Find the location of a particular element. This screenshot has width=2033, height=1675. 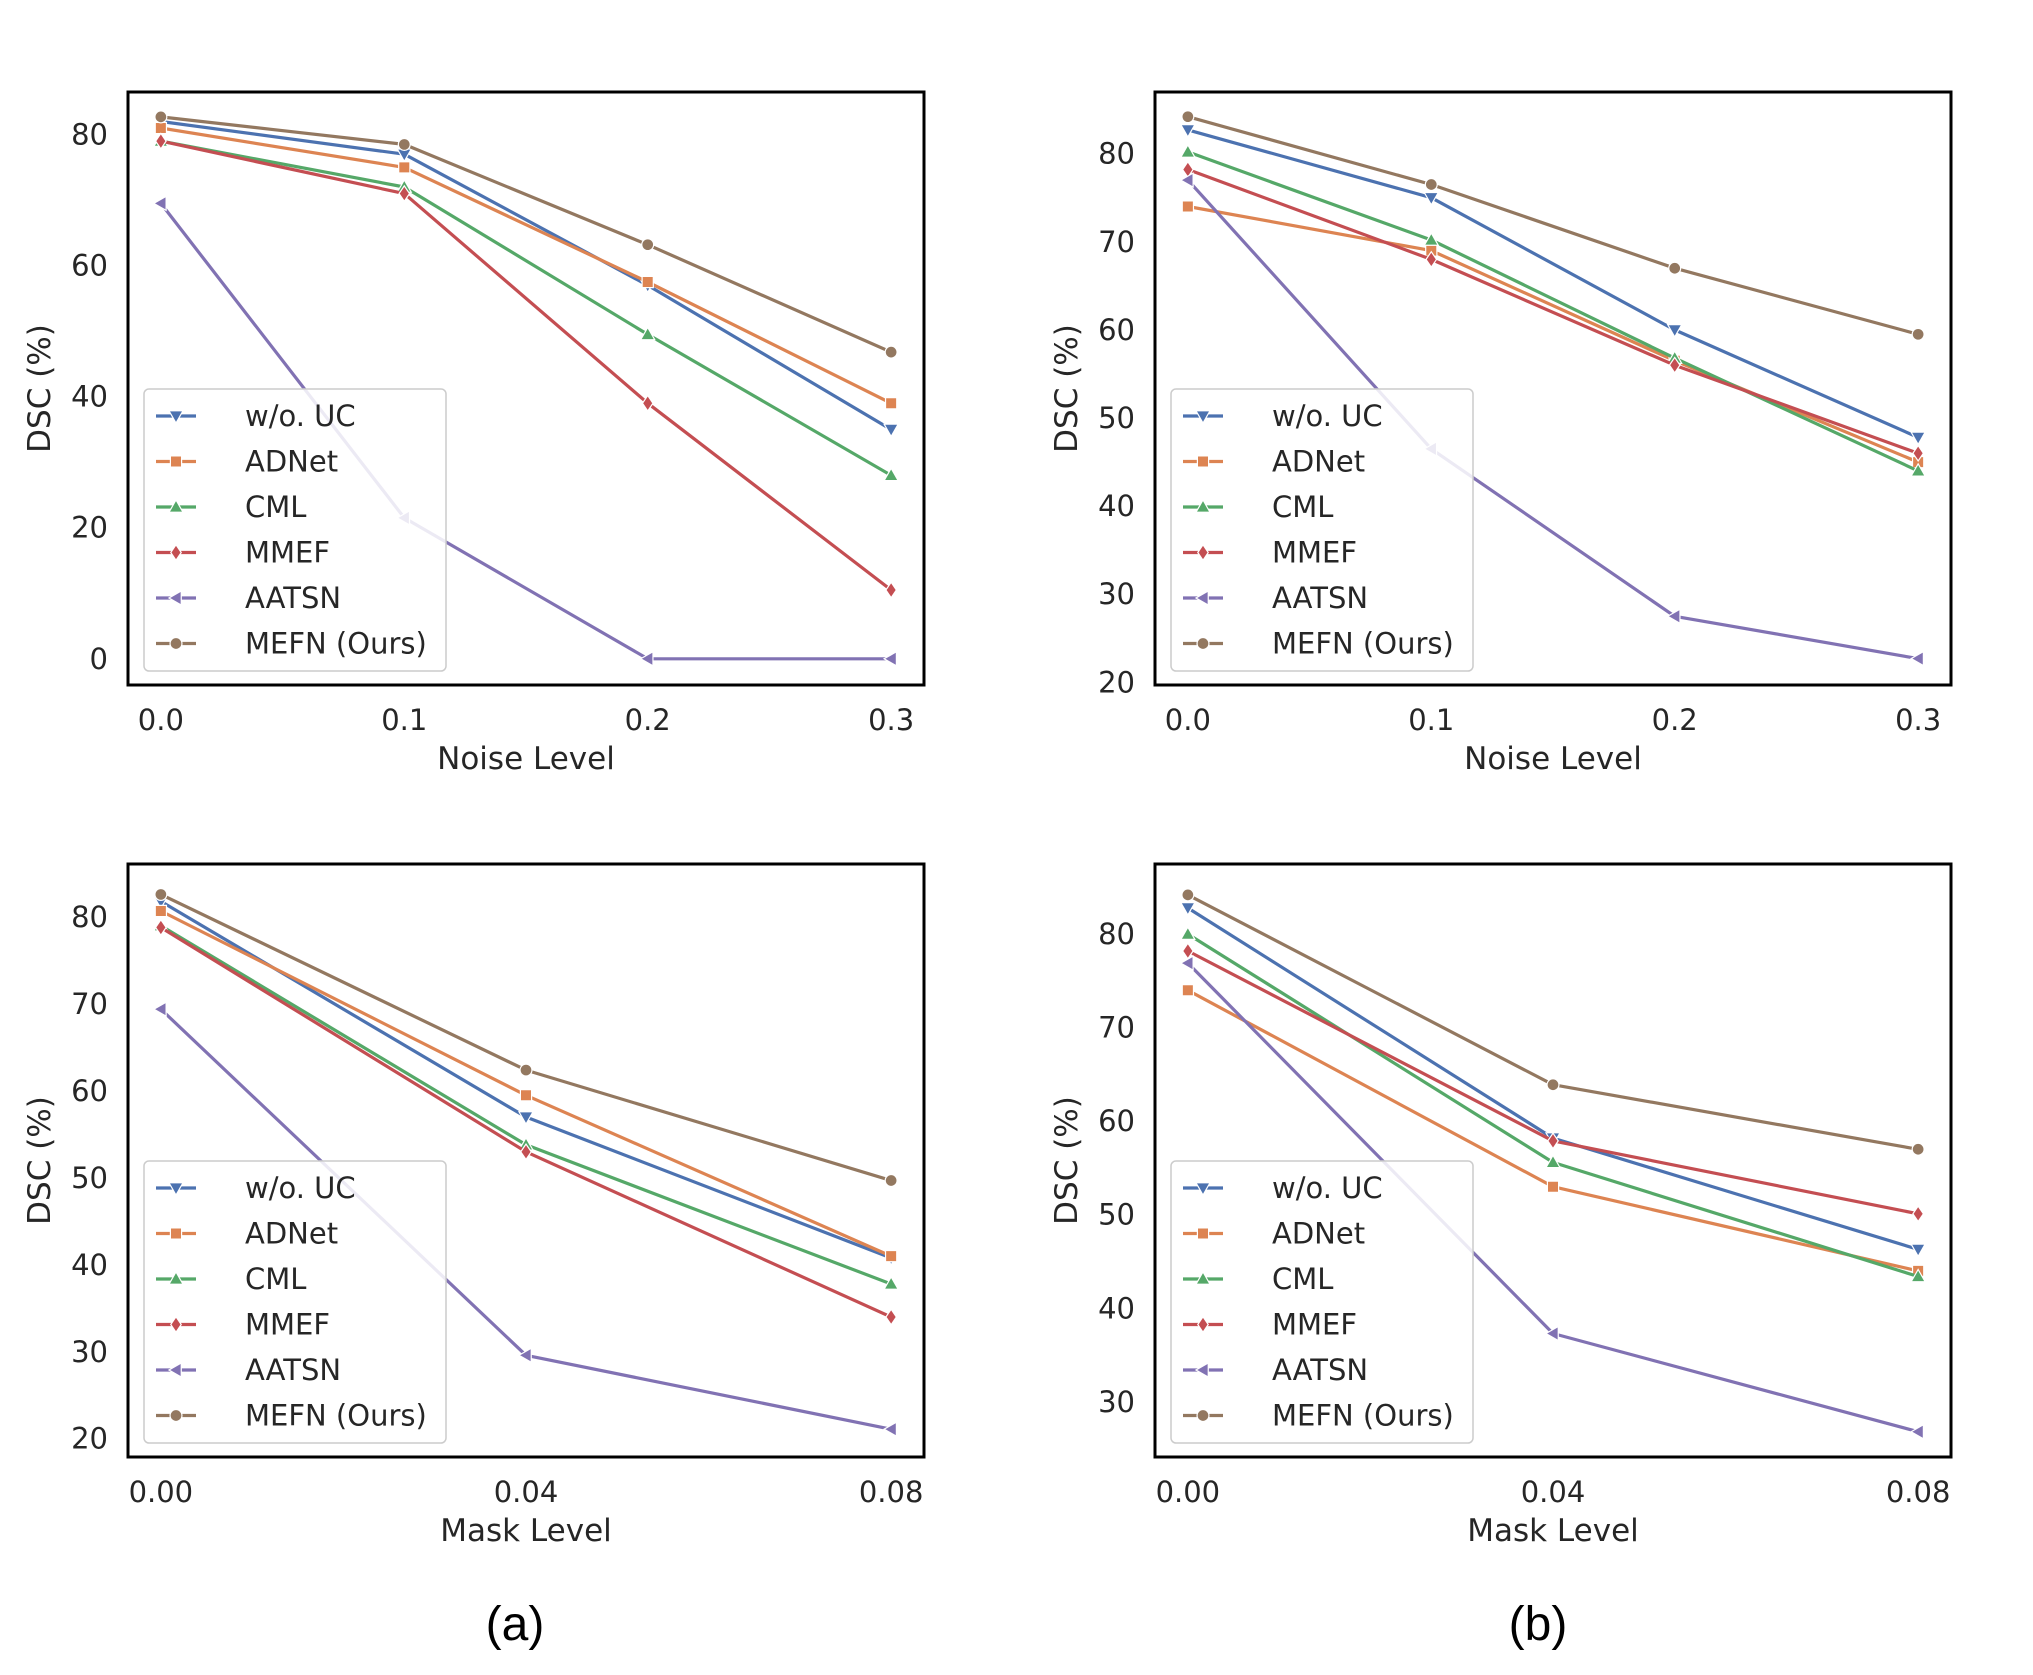

x-axis-label: Noise Level is located at coordinates (1553, 759).